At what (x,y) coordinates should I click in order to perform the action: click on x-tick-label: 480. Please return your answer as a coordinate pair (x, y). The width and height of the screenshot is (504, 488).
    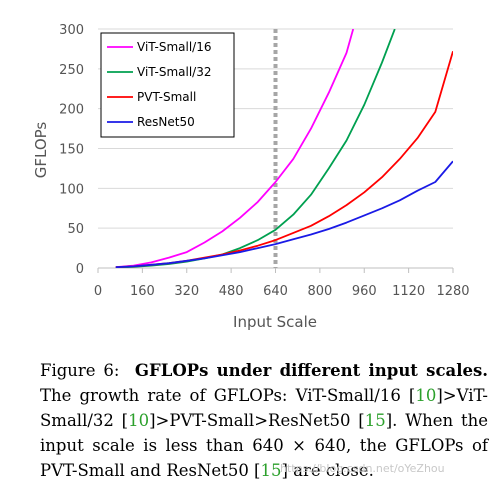
    Looking at the image, I should click on (231, 291).